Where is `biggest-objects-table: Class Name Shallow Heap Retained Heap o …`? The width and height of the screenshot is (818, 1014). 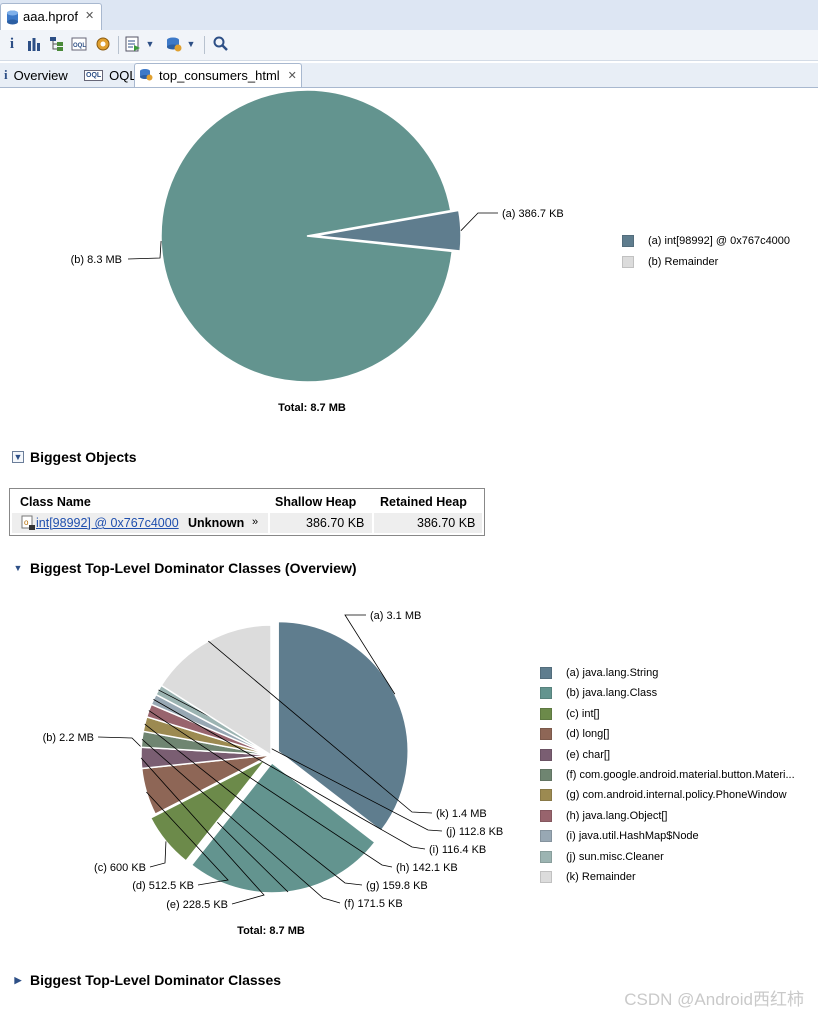 biggest-objects-table: Class Name Shallow Heap Retained Heap o … is located at coordinates (247, 512).